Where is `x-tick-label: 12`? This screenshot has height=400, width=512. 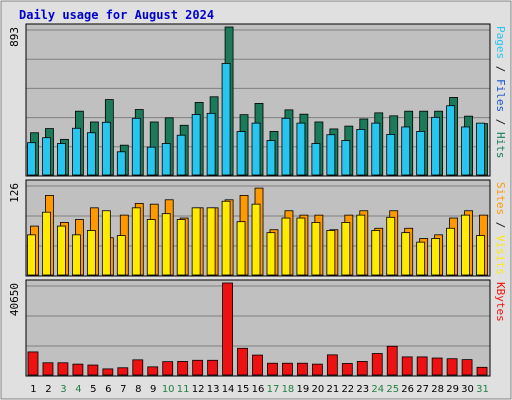 x-tick-label: 12 is located at coordinates (198, 389).